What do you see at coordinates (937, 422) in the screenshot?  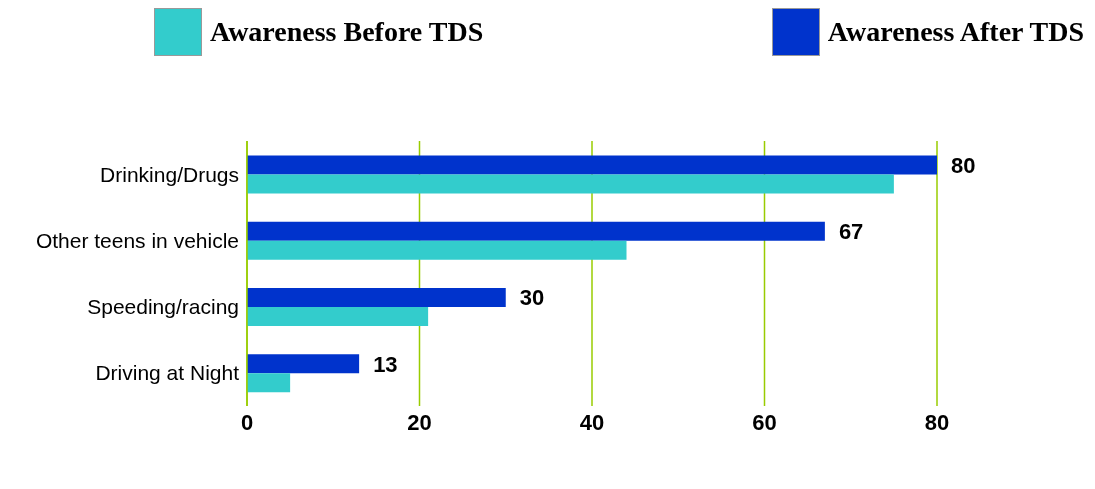 I see `x-tick-label: 80` at bounding box center [937, 422].